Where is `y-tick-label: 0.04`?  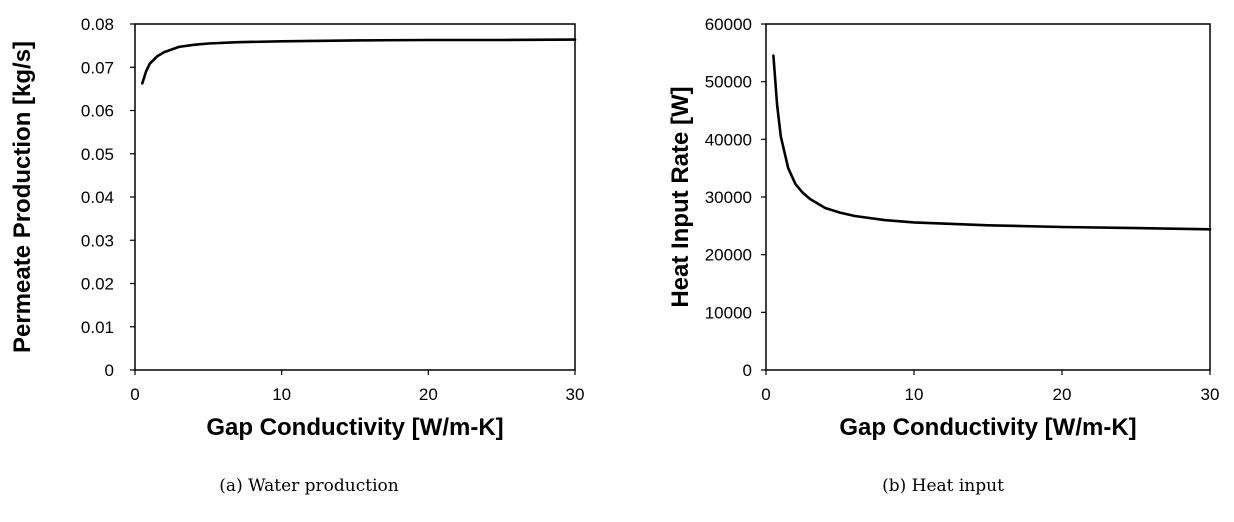 y-tick-label: 0.04 is located at coordinates (97, 197).